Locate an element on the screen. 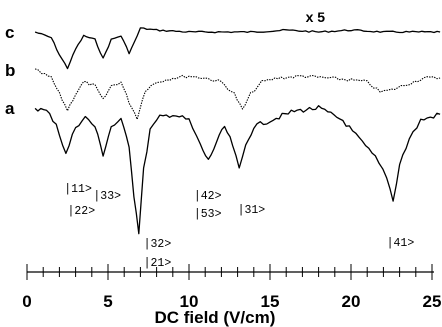 The height and width of the screenshot is (327, 442). state-label: |53> is located at coordinates (208, 214).